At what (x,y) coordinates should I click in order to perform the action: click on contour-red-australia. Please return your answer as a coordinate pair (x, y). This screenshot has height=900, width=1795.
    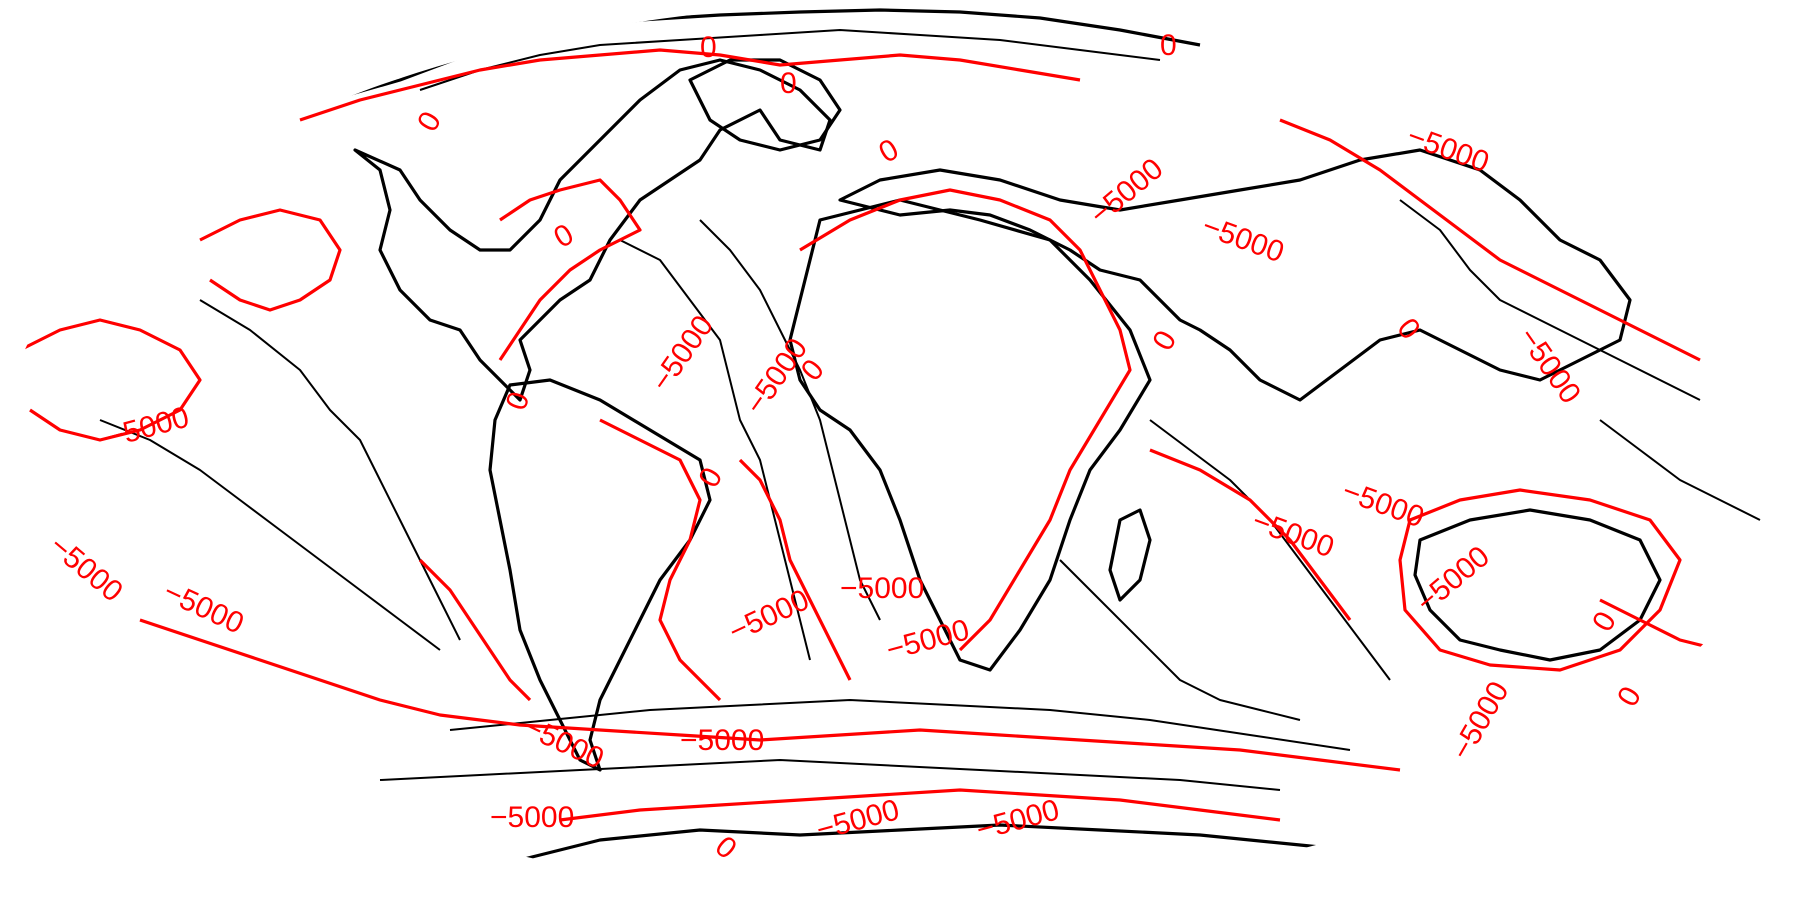
    Looking at the image, I should click on (1540, 580).